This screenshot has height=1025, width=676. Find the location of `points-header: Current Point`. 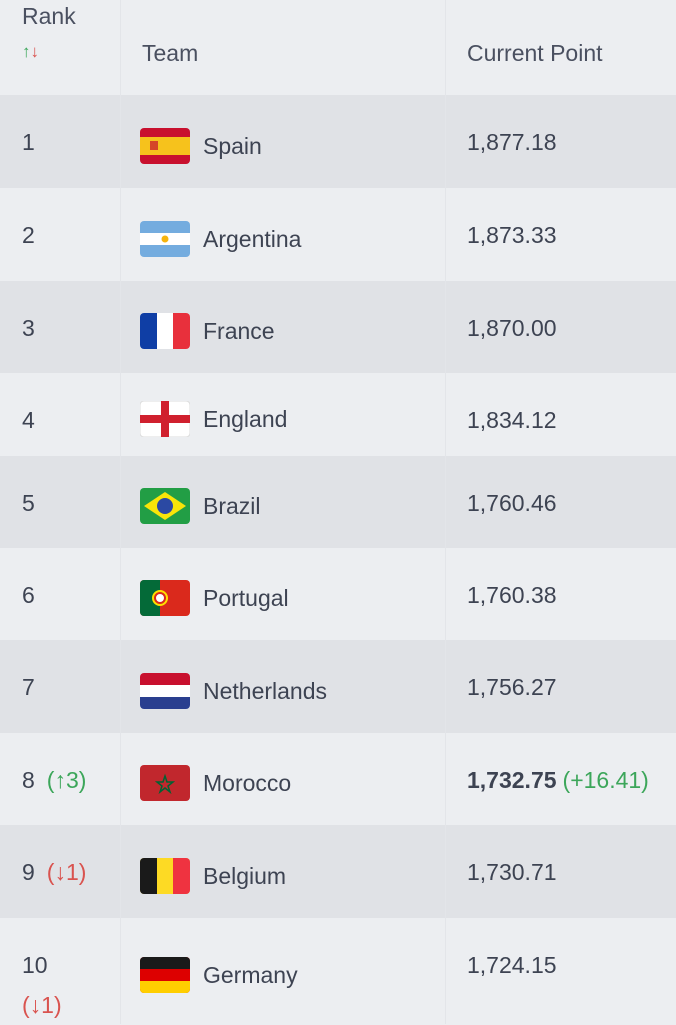

points-header: Current Point is located at coordinates (535, 53).